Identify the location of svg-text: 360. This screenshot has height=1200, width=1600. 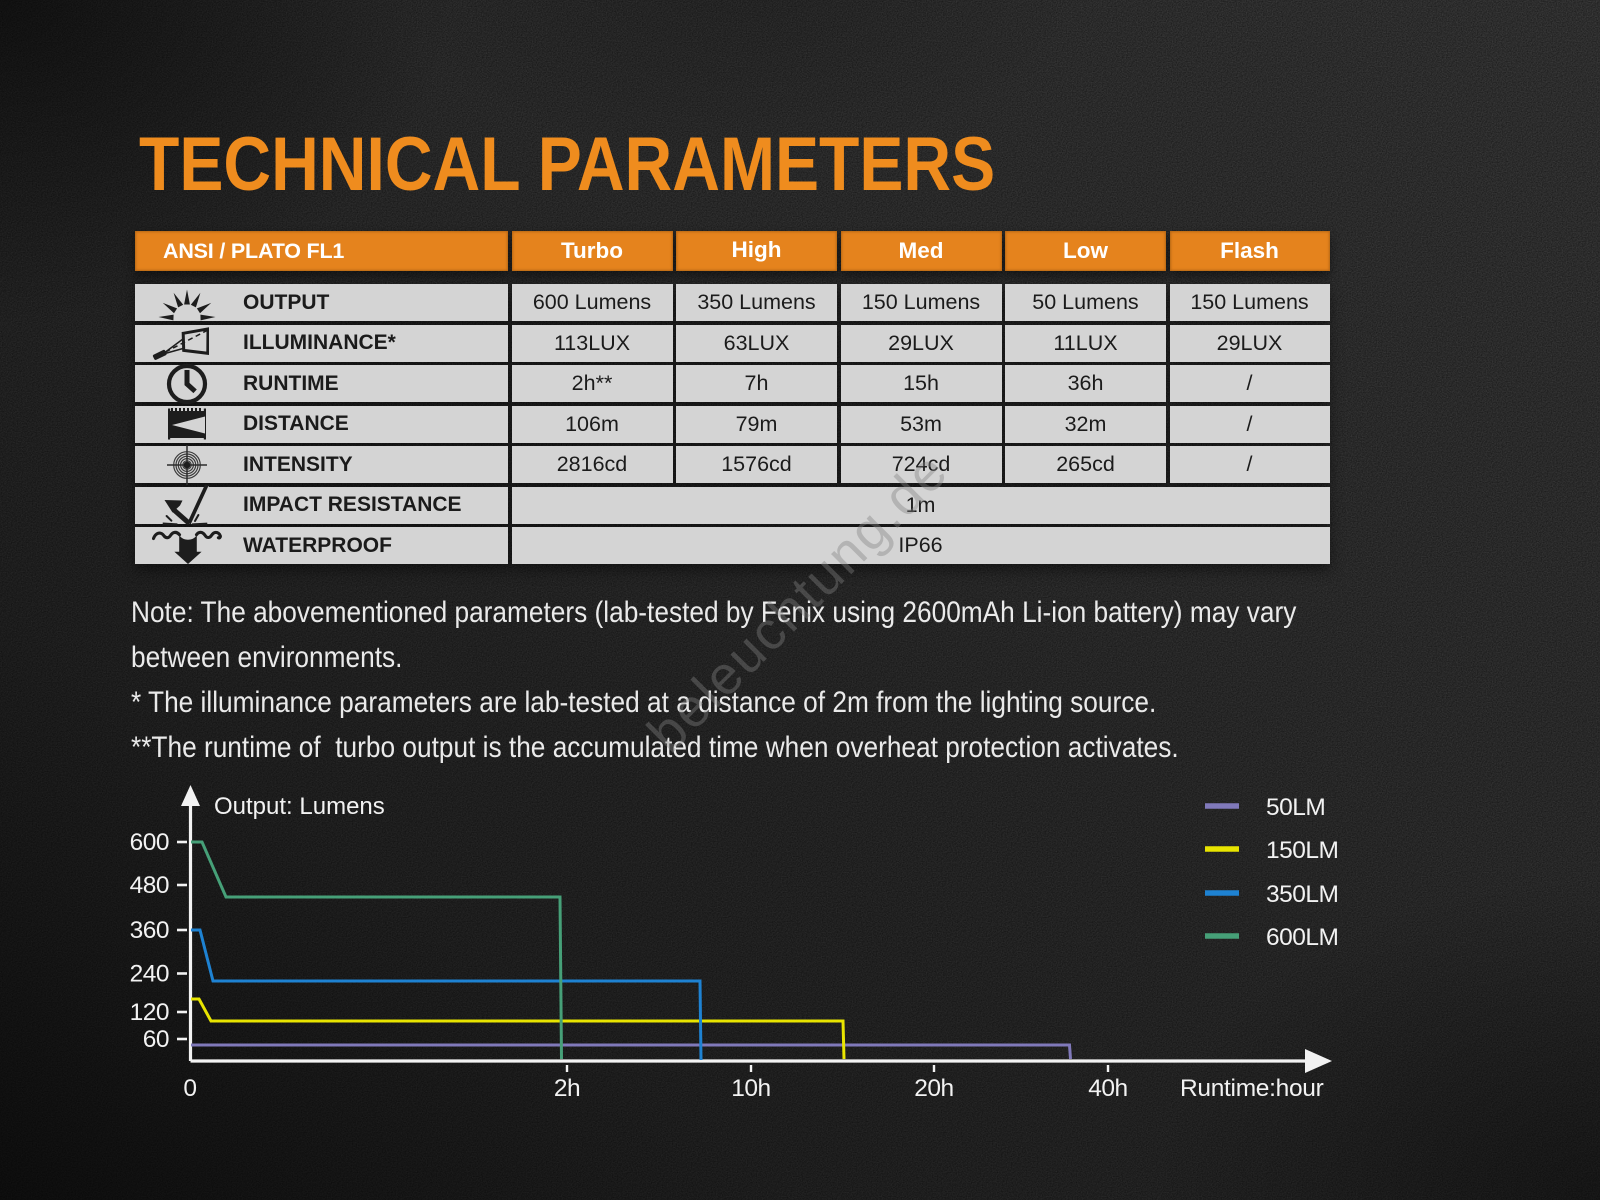
(149, 930).